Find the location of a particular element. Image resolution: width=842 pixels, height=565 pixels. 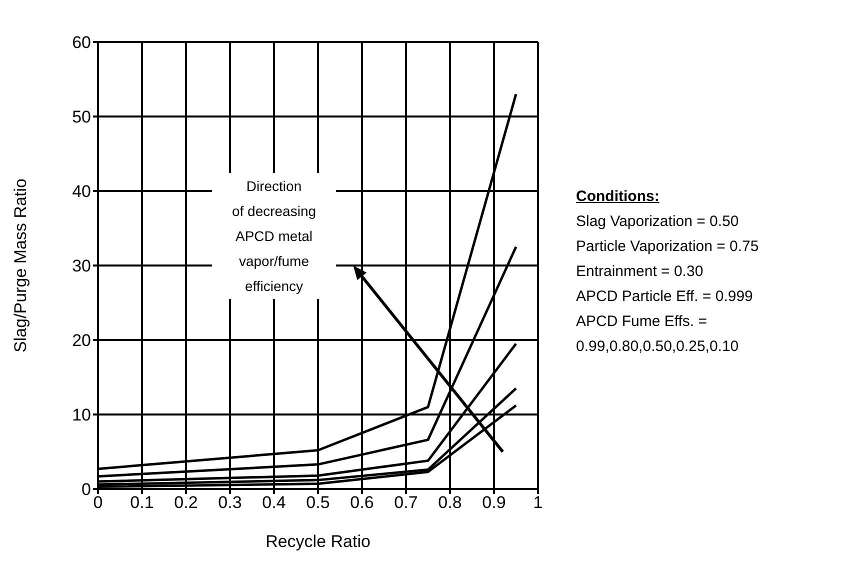

text: APCD Fume Effs. = is located at coordinates (642, 322).